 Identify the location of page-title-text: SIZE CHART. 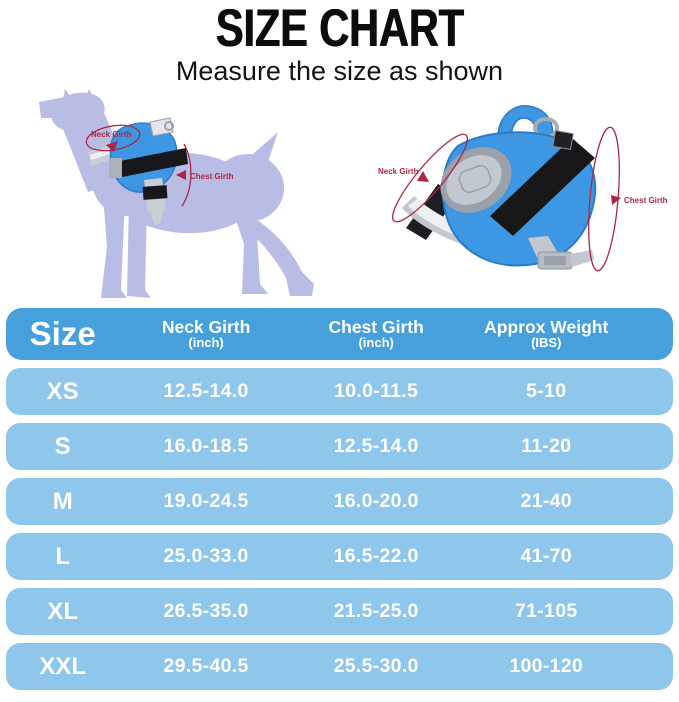
(339, 29).